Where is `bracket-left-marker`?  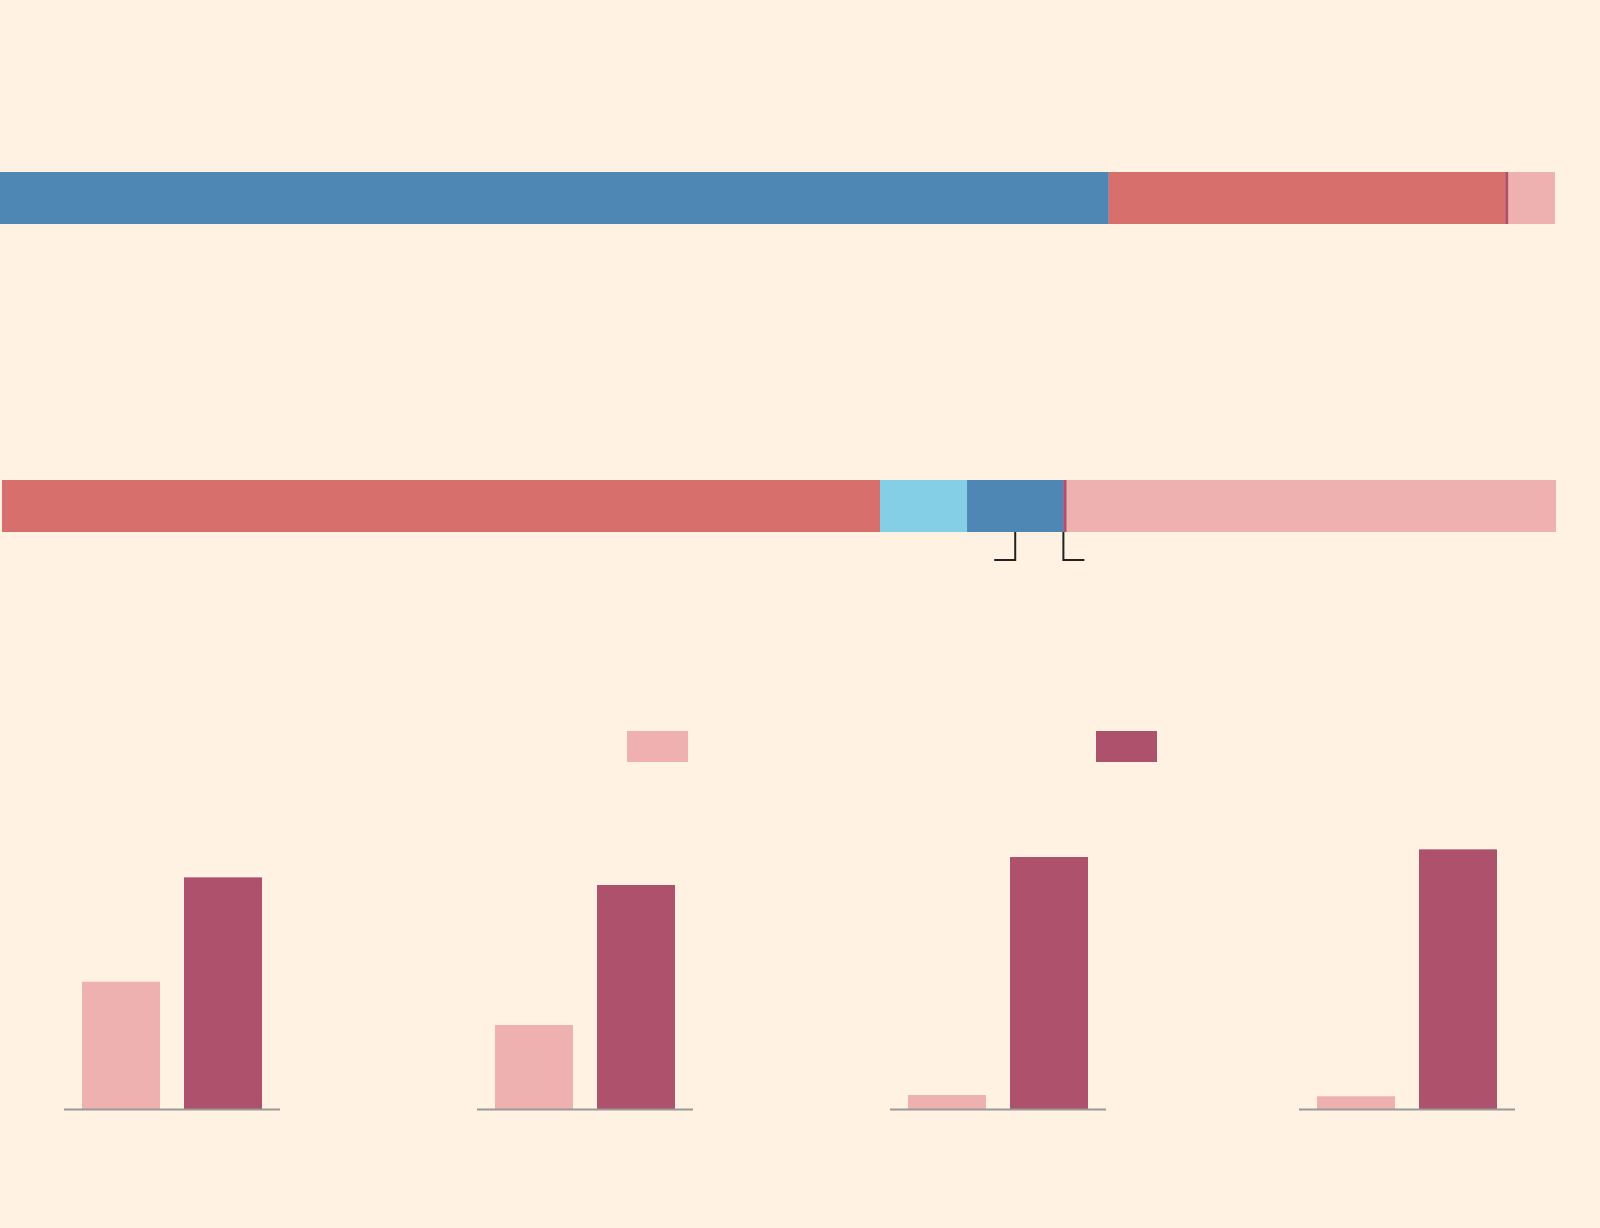
bracket-left-marker is located at coordinates (1005, 546).